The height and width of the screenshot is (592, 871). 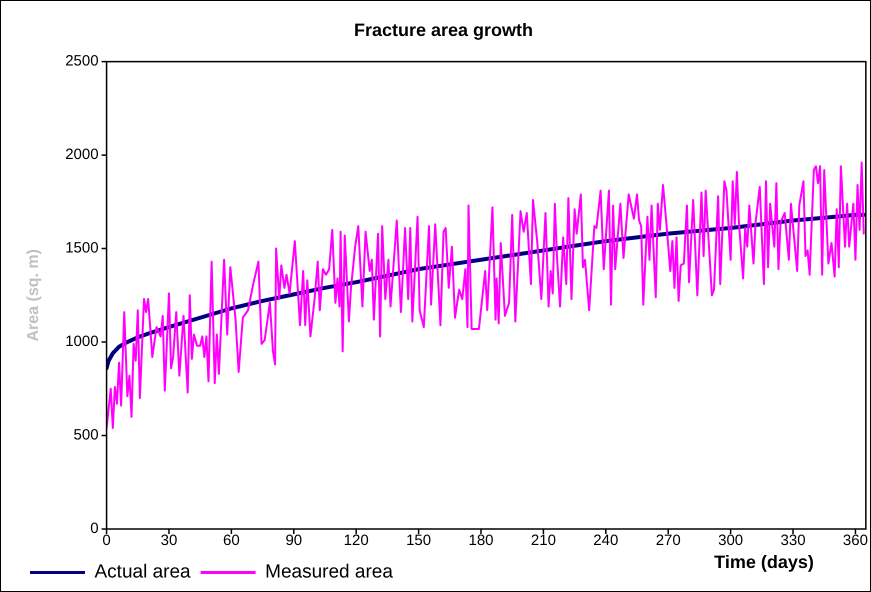 I want to click on y-tick-label: 1500, so click(x=82, y=248).